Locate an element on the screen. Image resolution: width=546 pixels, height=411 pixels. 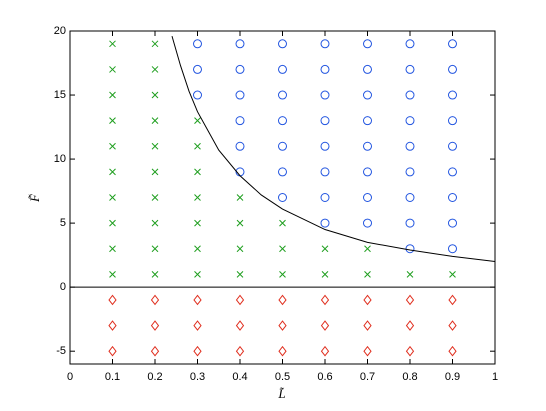
y-tick-label: 20 is located at coordinates (60, 31).